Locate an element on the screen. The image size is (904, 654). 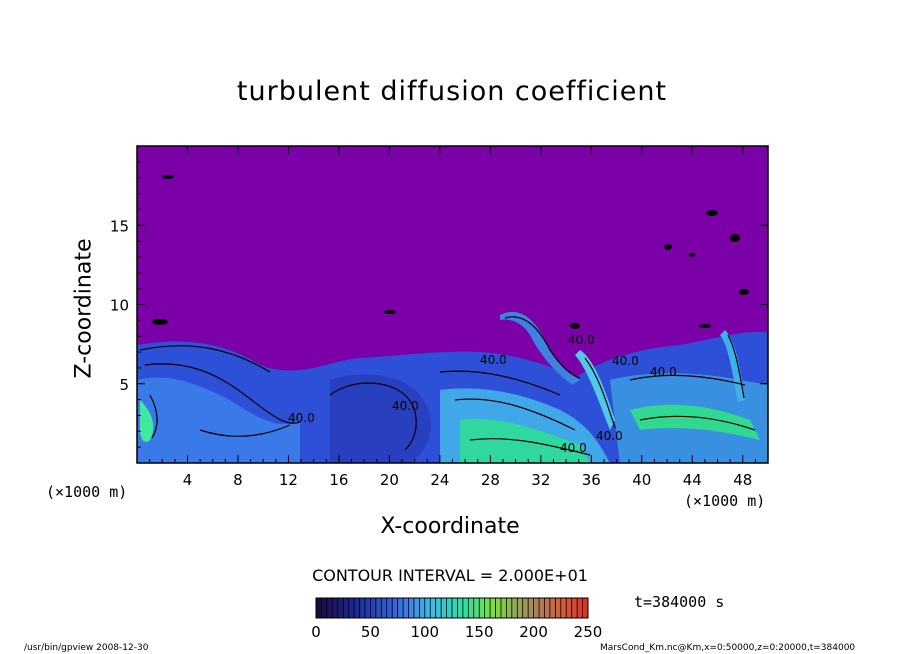
colorbar-tick-label: 100 is located at coordinates (424, 632).